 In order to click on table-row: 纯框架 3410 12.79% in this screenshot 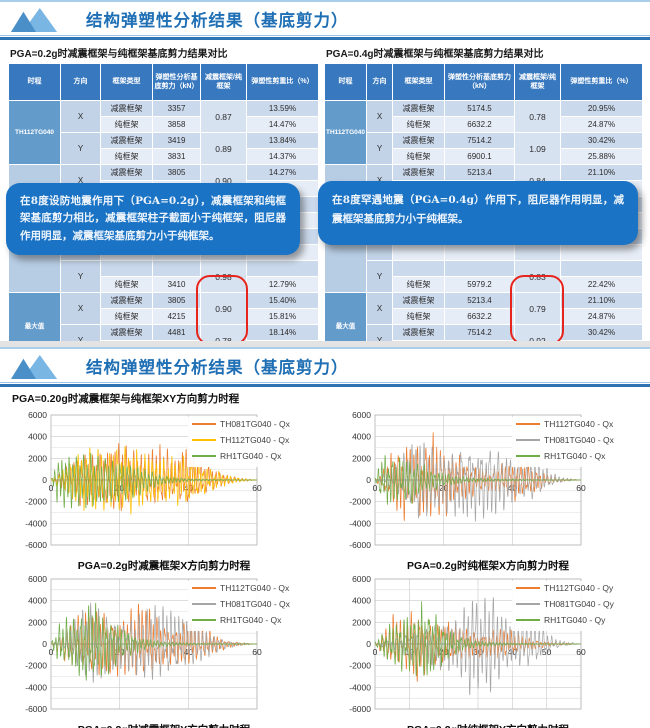, I will do `click(164, 284)`.